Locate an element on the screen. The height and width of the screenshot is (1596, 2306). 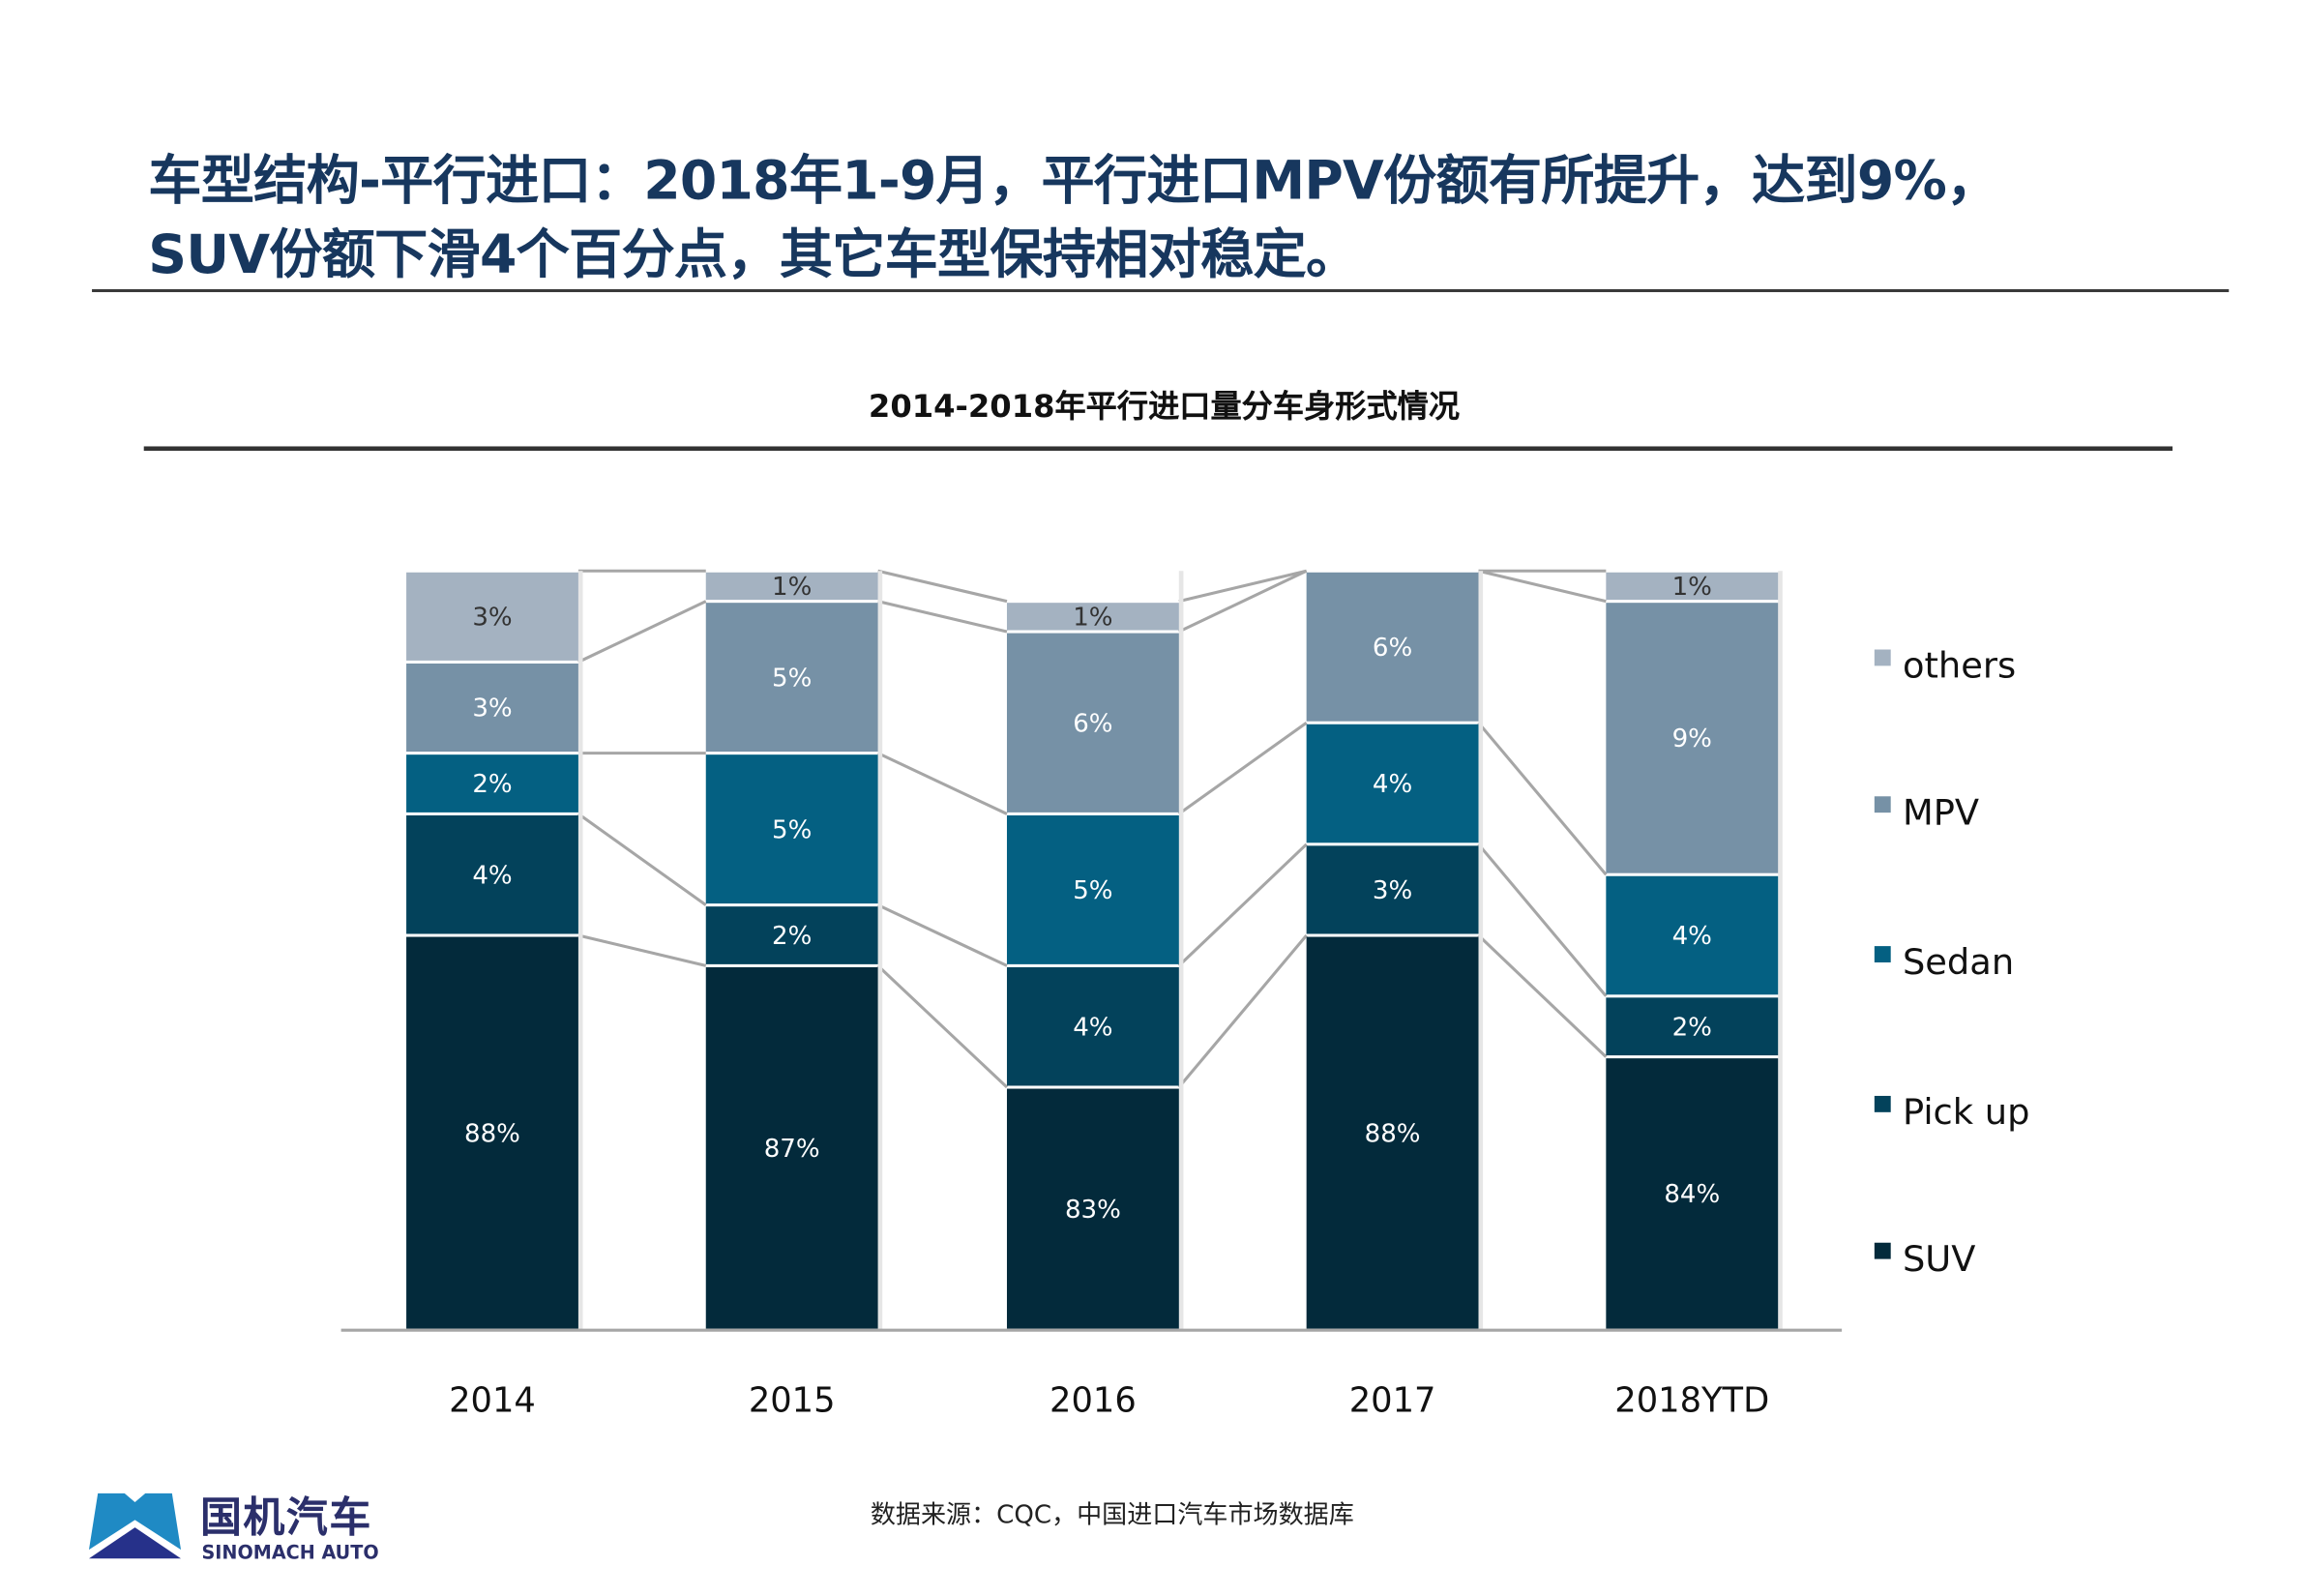
bar-segment-pick-up-2016 is located at coordinates (1092, 1026).